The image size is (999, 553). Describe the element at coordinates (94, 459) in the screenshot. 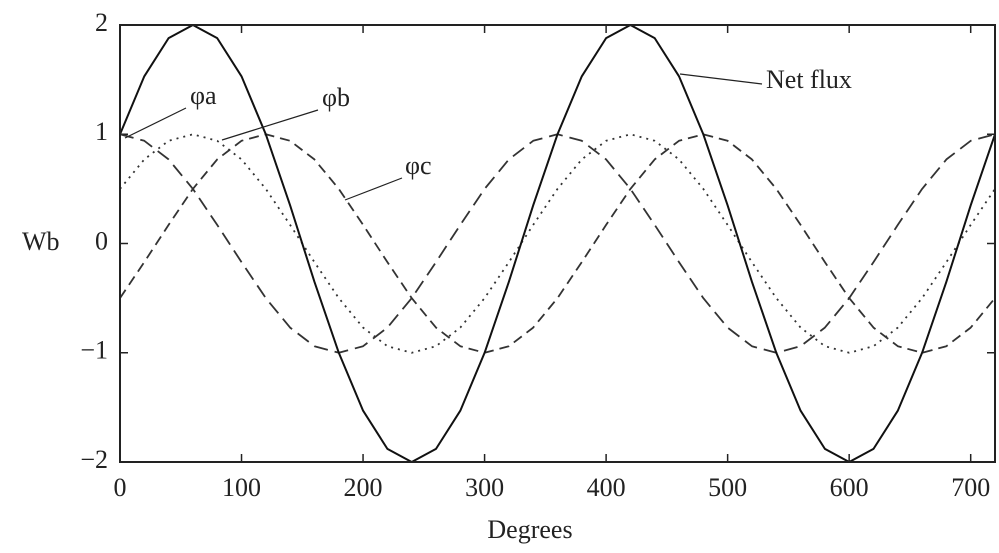

I see `y-tick-label: −2` at that location.